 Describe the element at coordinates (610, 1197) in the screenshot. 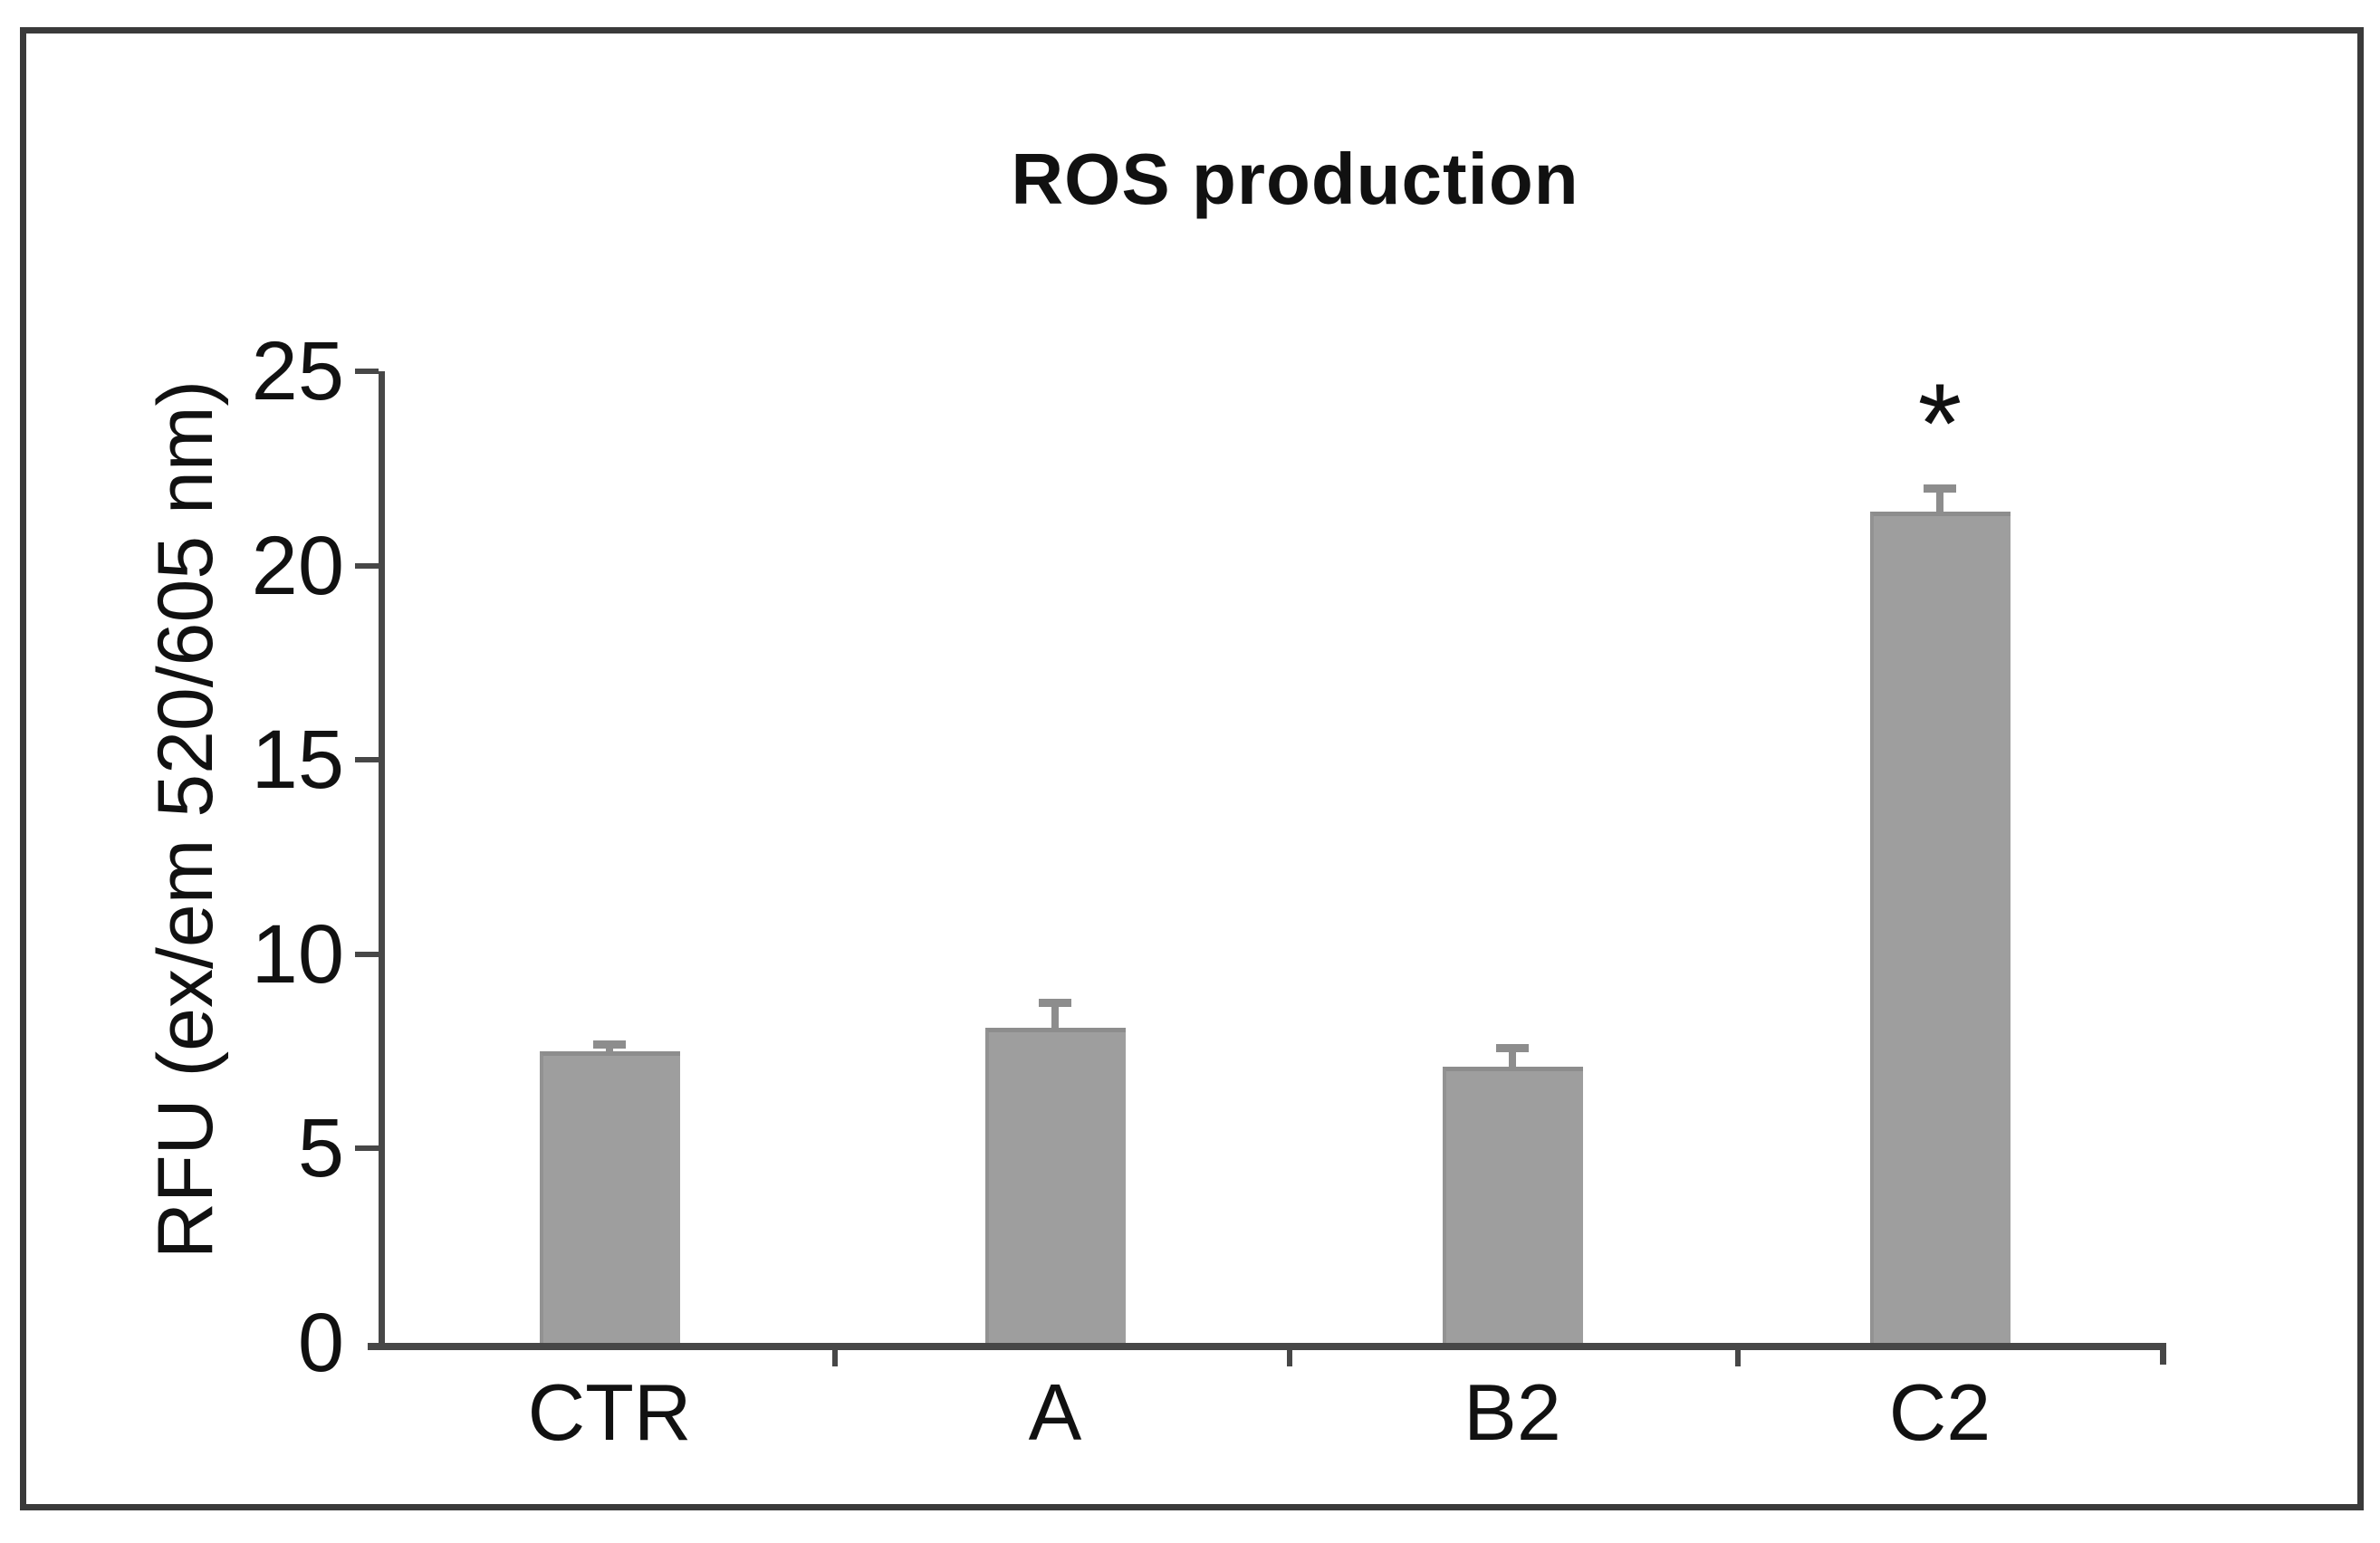

I see `bar-ctr` at that location.